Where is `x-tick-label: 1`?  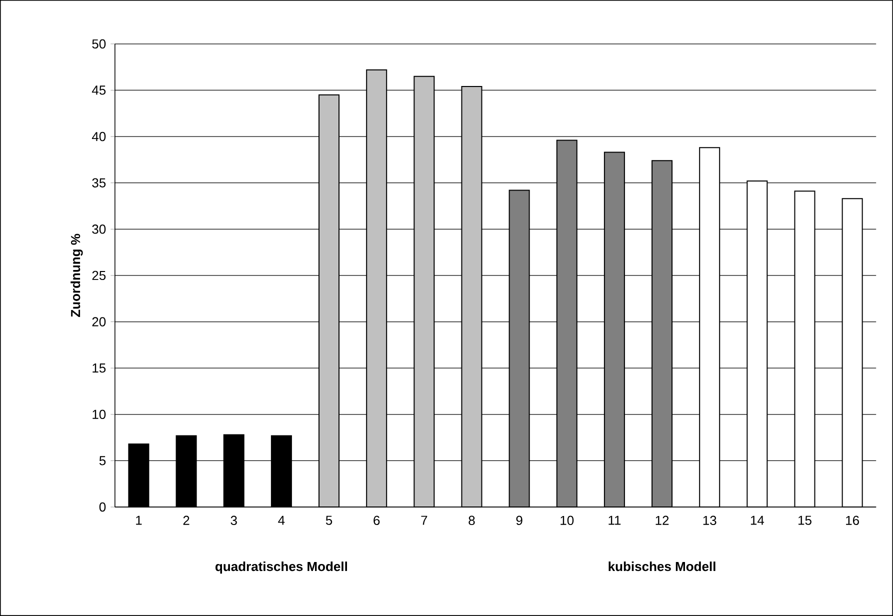 x-tick-label: 1 is located at coordinates (139, 520).